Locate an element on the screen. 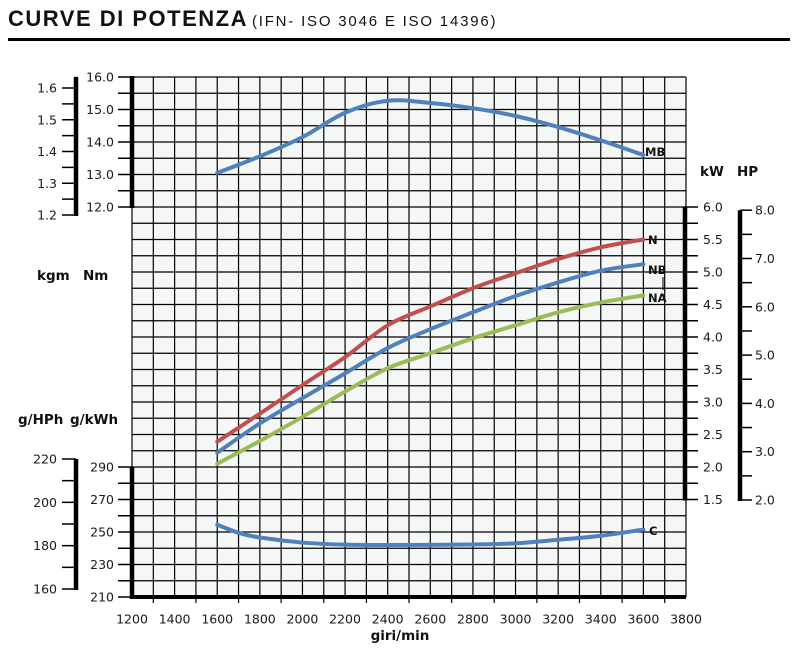 The image size is (806, 656). kw-tick-label: 4.5 is located at coordinates (713, 304).